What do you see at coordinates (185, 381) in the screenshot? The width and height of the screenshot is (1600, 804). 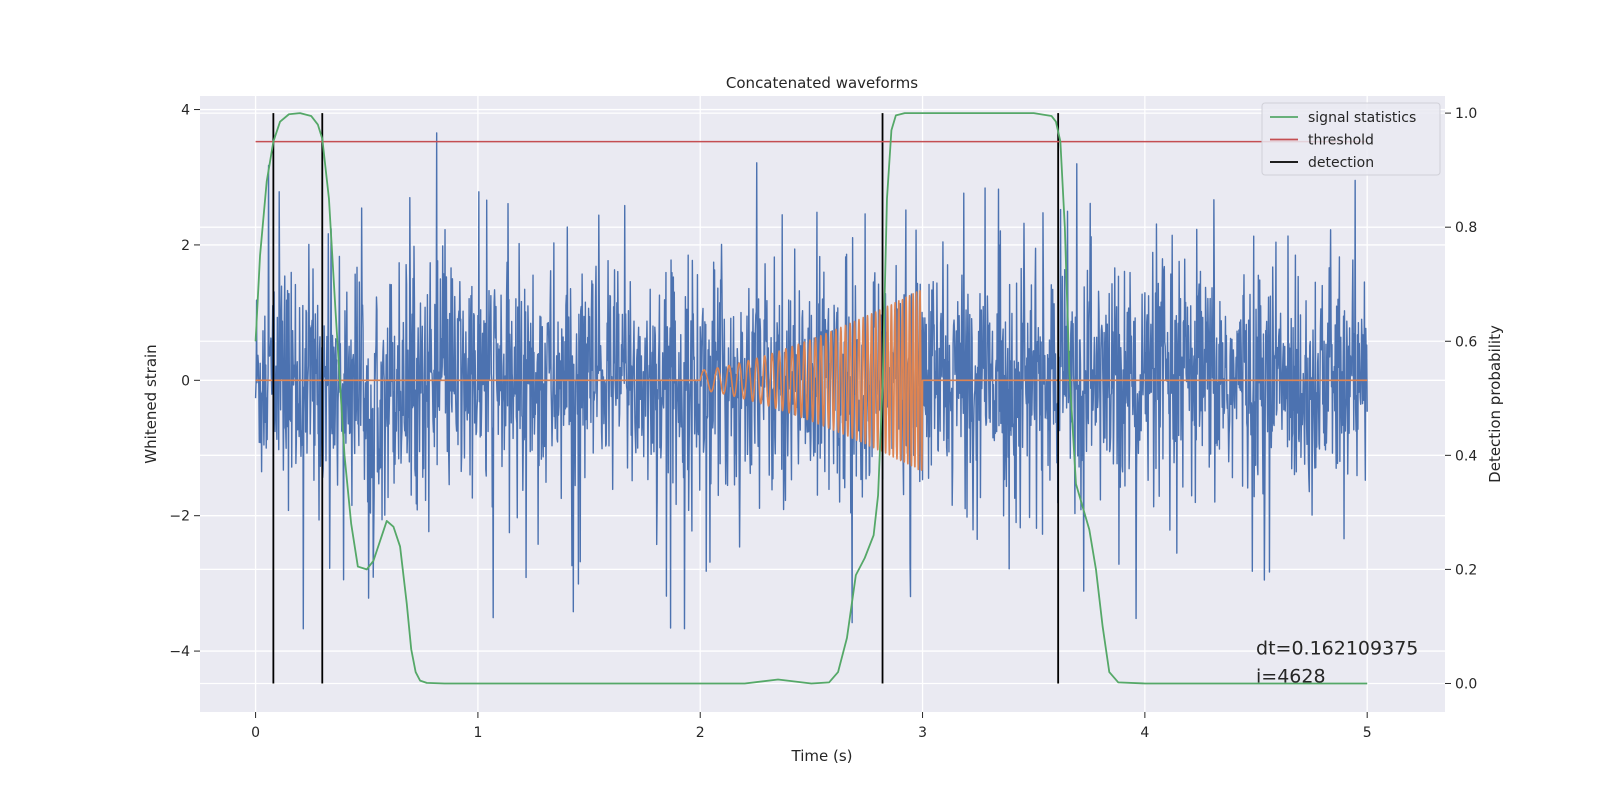 I see `y-tick-label-left: 0` at bounding box center [185, 381].